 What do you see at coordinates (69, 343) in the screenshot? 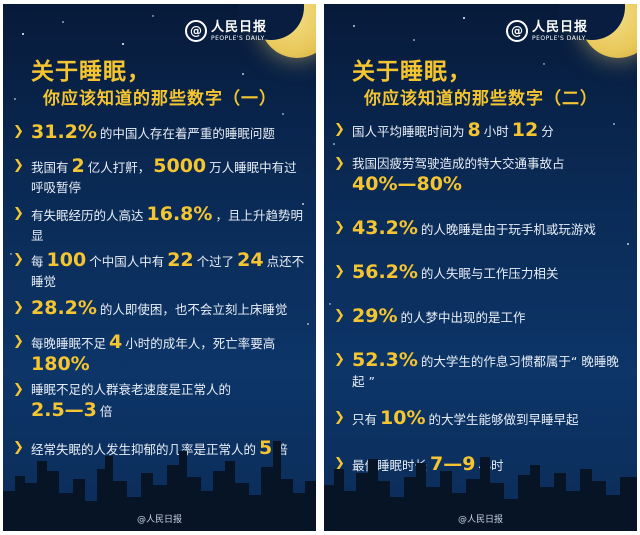
I see `fact-text: 每晚睡眠不足` at bounding box center [69, 343].